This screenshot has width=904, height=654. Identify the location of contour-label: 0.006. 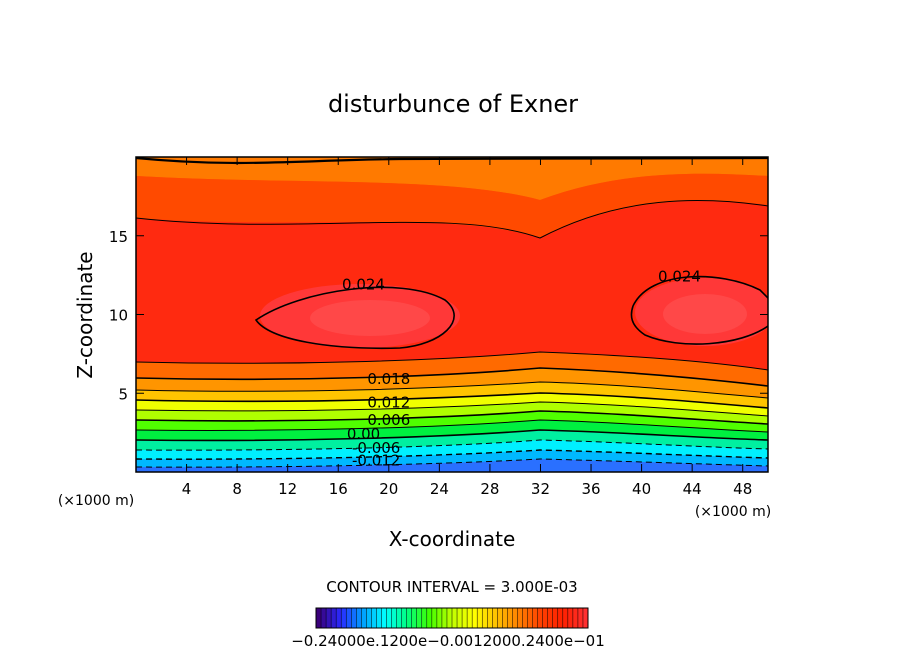
(388, 420).